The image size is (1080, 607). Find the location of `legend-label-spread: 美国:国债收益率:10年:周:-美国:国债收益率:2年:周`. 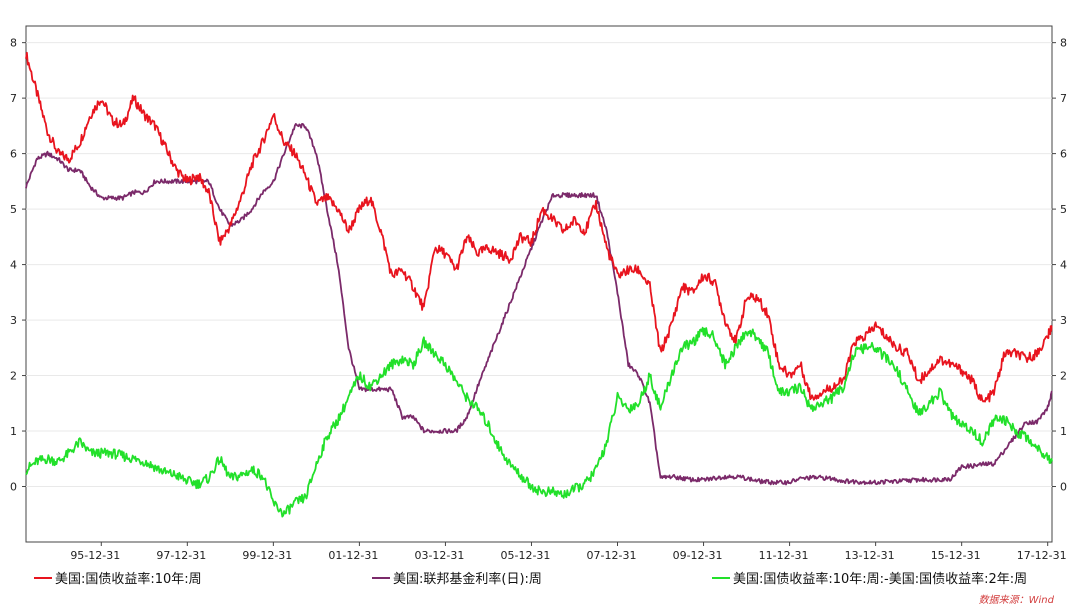

legend-label-spread: 美国:国债收益率:10年:周:-美国:国债收益率:2年:周 is located at coordinates (880, 579).